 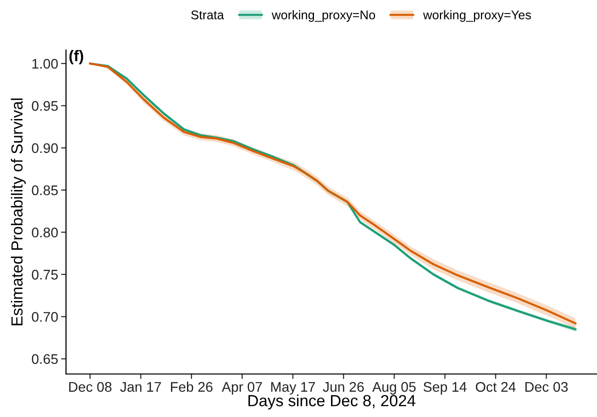 What do you see at coordinates (45, 148) in the screenshot?
I see `y-tick-label: 0.90` at bounding box center [45, 148].